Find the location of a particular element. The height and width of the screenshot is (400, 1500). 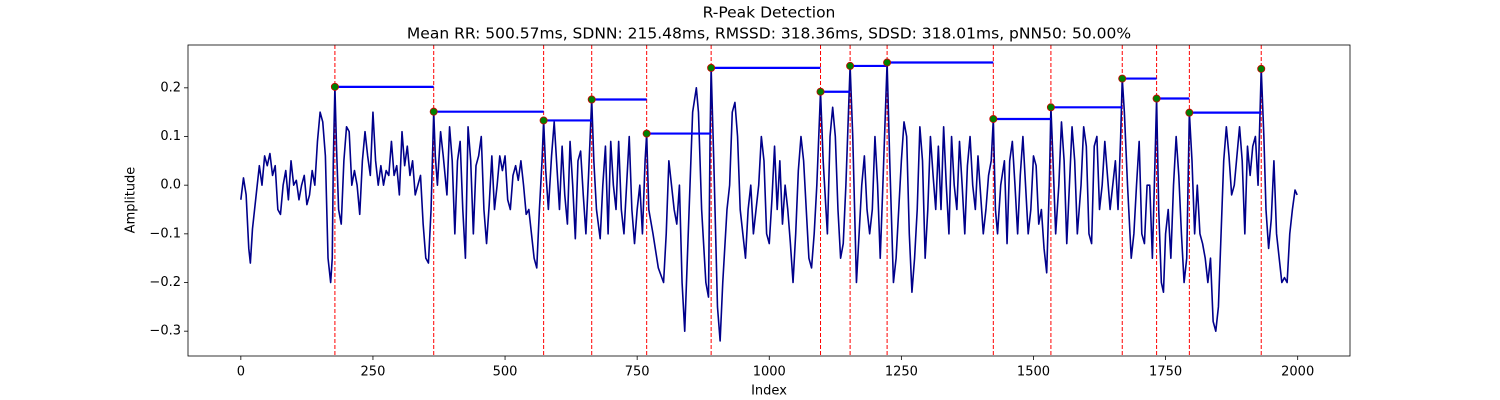

x-tick-label: 1000 is located at coordinates (769, 372).